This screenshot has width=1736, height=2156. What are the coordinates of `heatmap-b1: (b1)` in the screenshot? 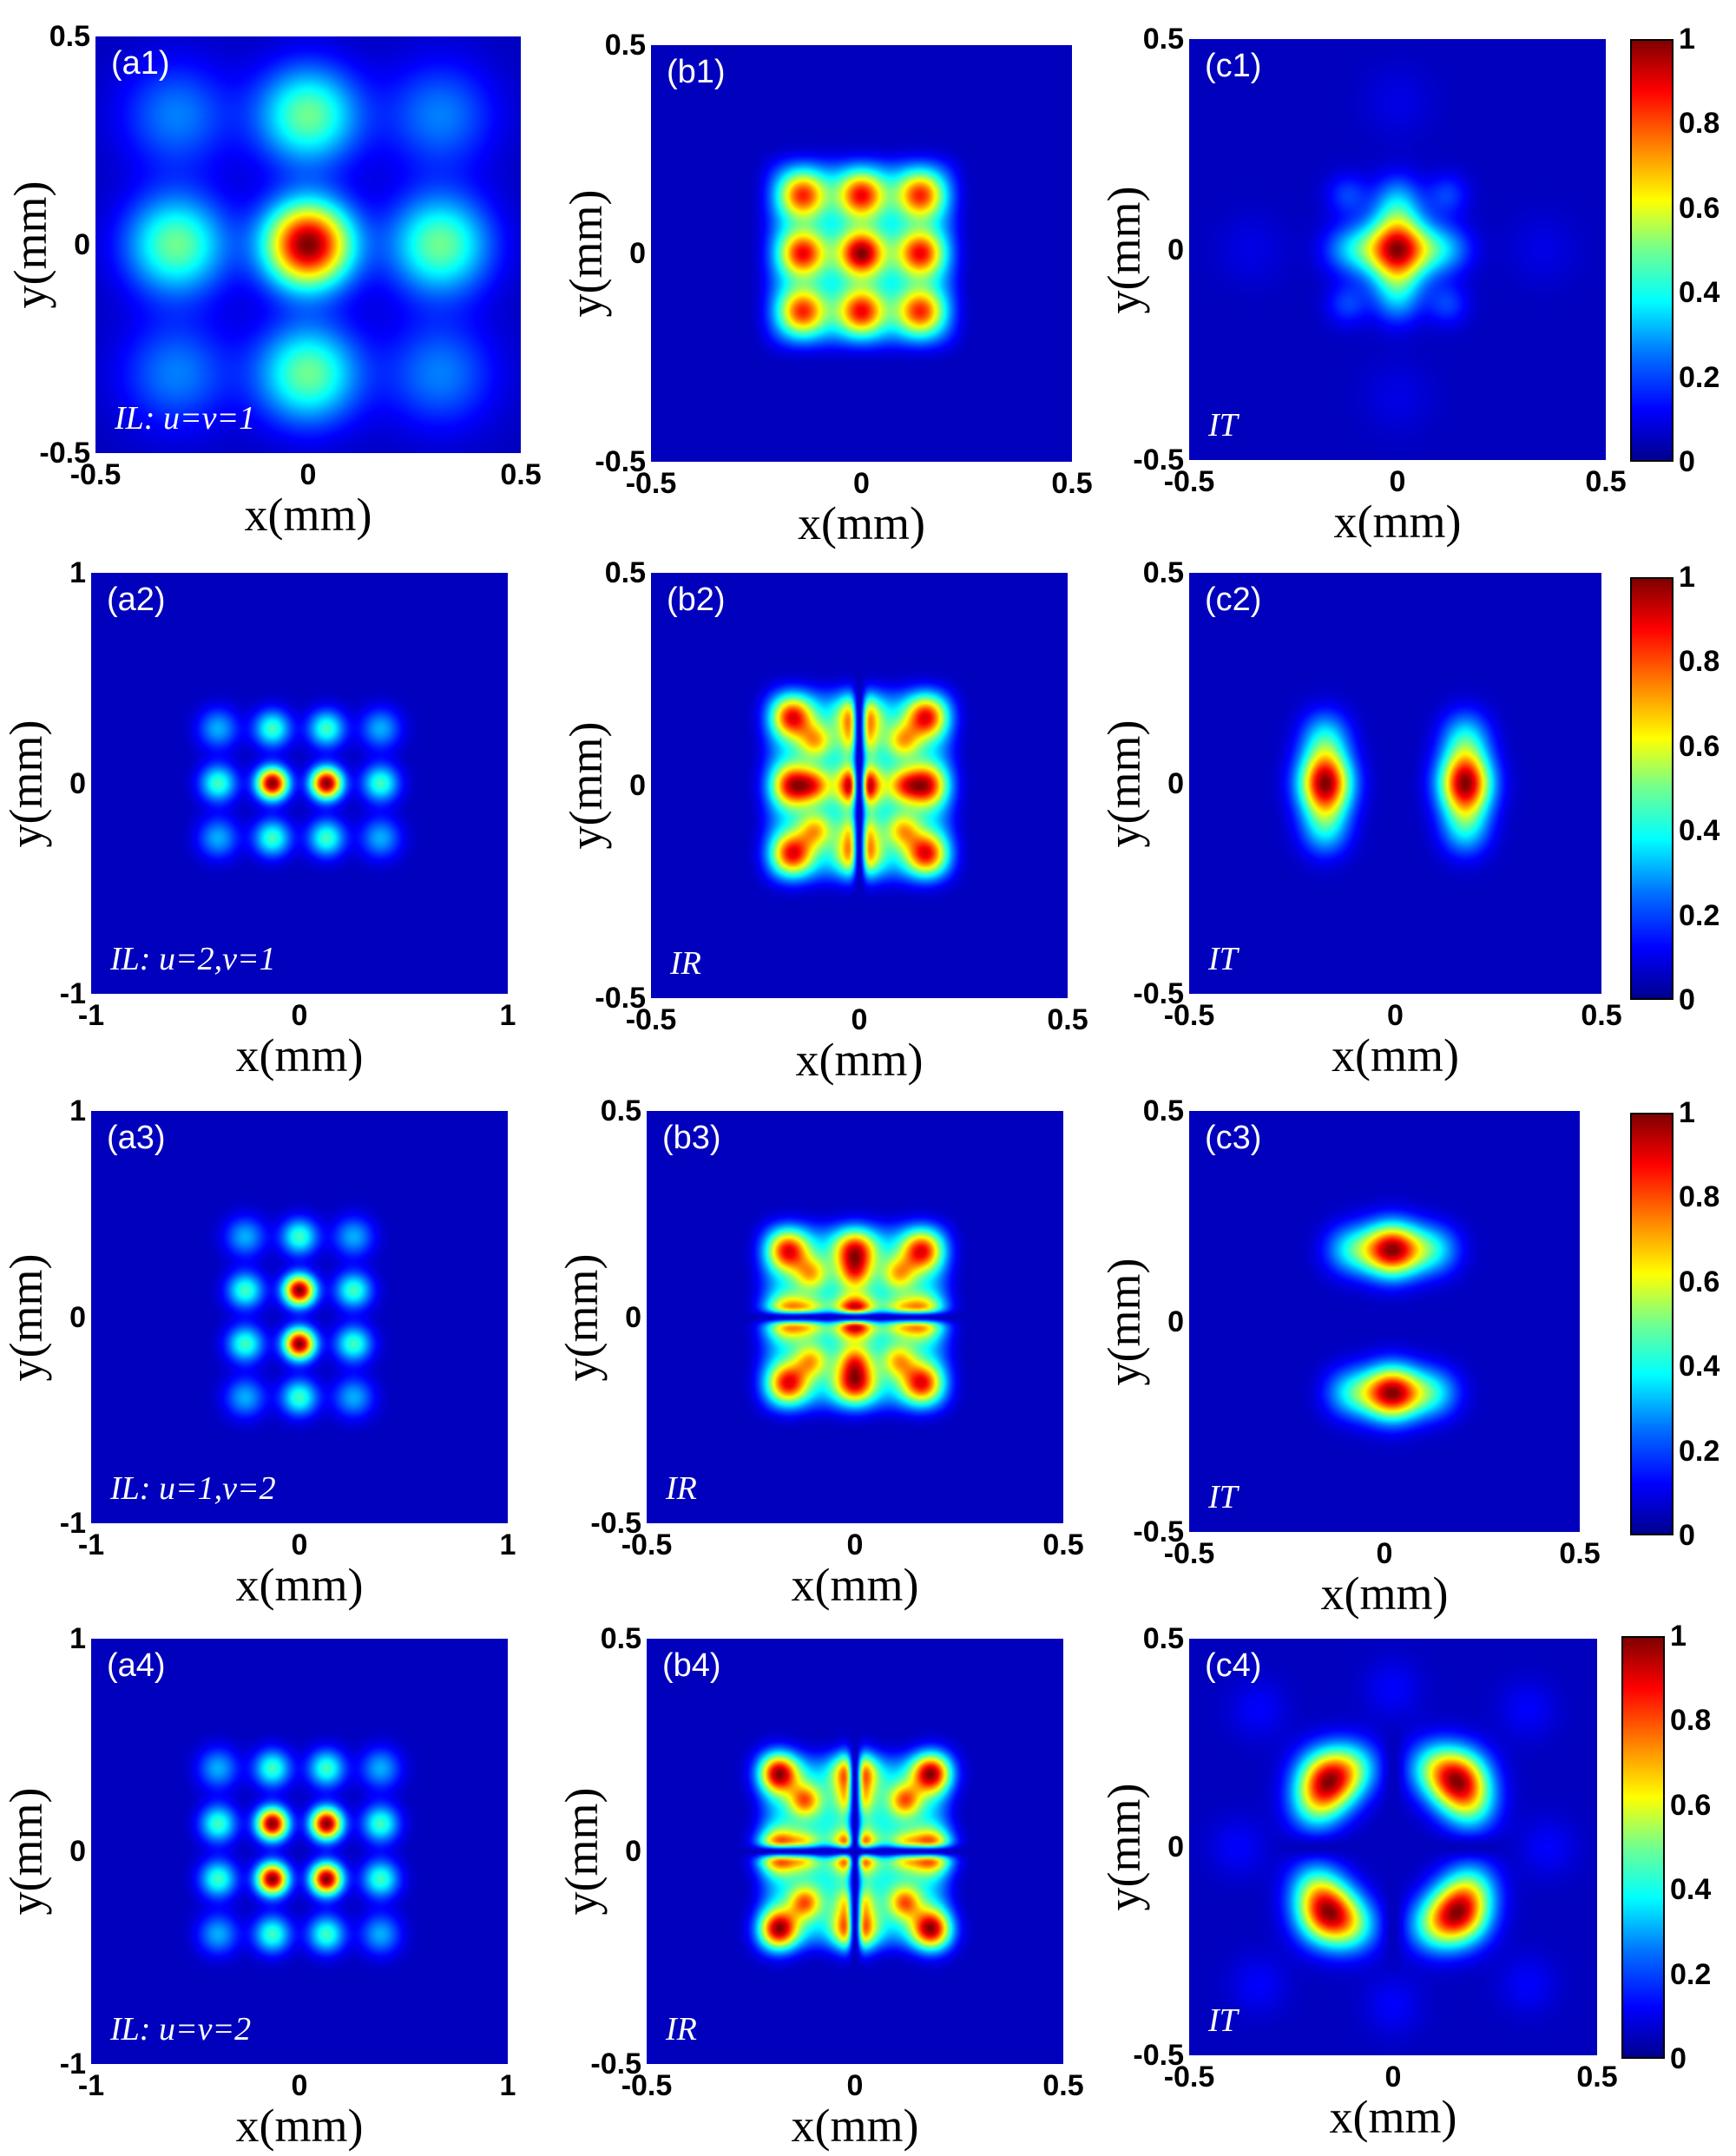 It's located at (861, 253).